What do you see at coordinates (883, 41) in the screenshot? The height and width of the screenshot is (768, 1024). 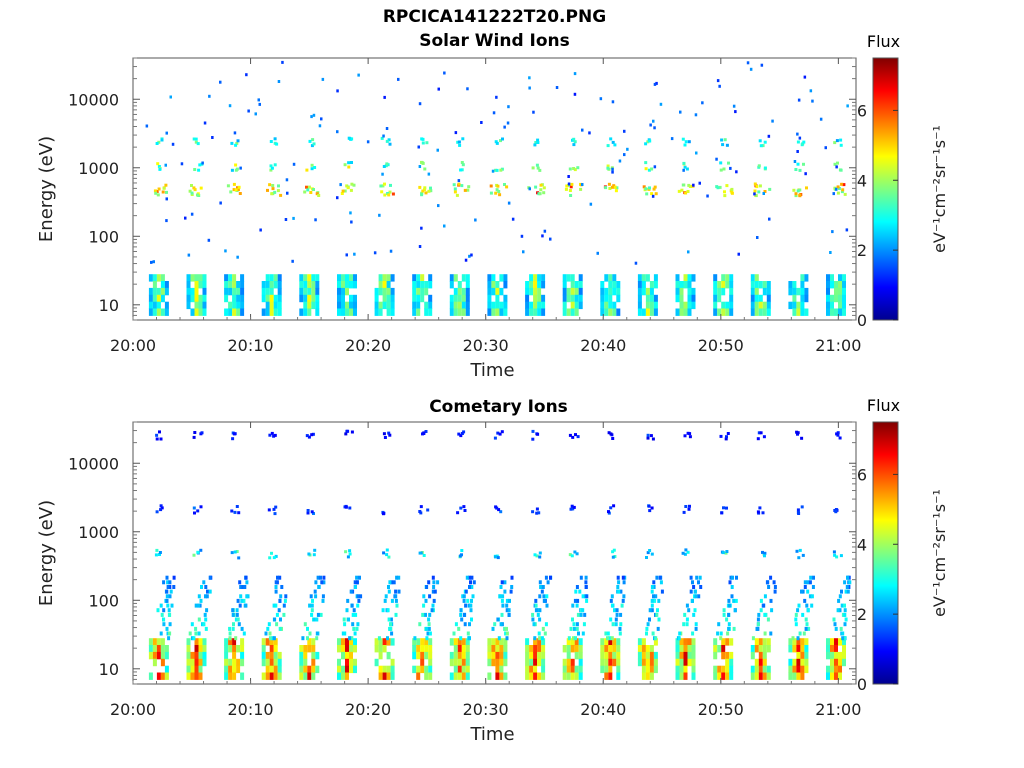 I see `colorbar-title: Flux` at bounding box center [883, 41].